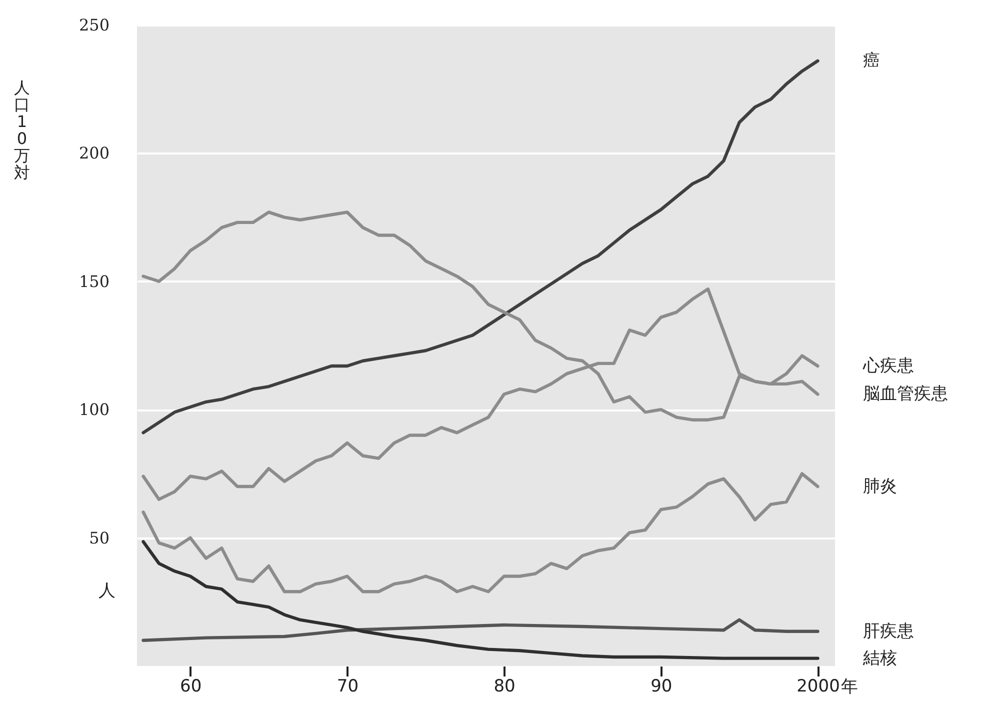 The image size is (987, 702). I want to click on x-tick-label: 90, so click(661, 686).